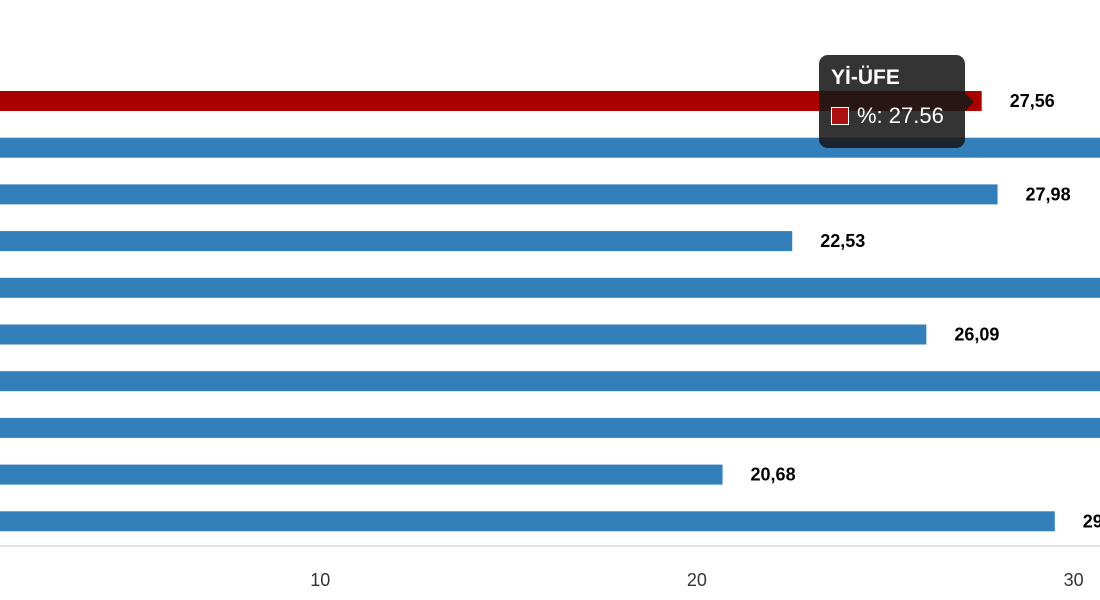  What do you see at coordinates (1091, 521) in the screenshot?
I see `value-label-10: 29` at bounding box center [1091, 521].